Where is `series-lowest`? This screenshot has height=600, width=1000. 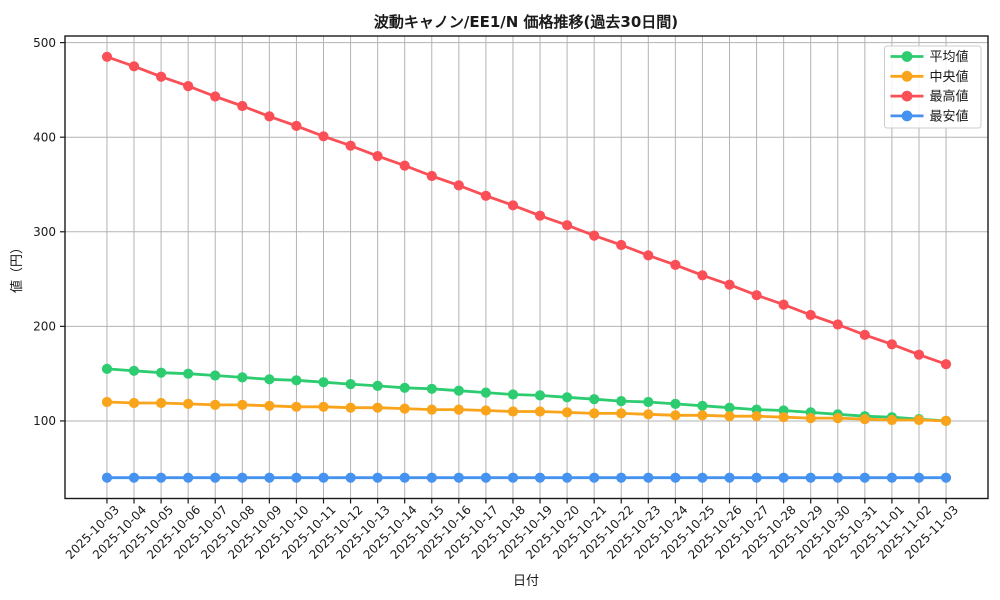
series-lowest is located at coordinates (526, 477).